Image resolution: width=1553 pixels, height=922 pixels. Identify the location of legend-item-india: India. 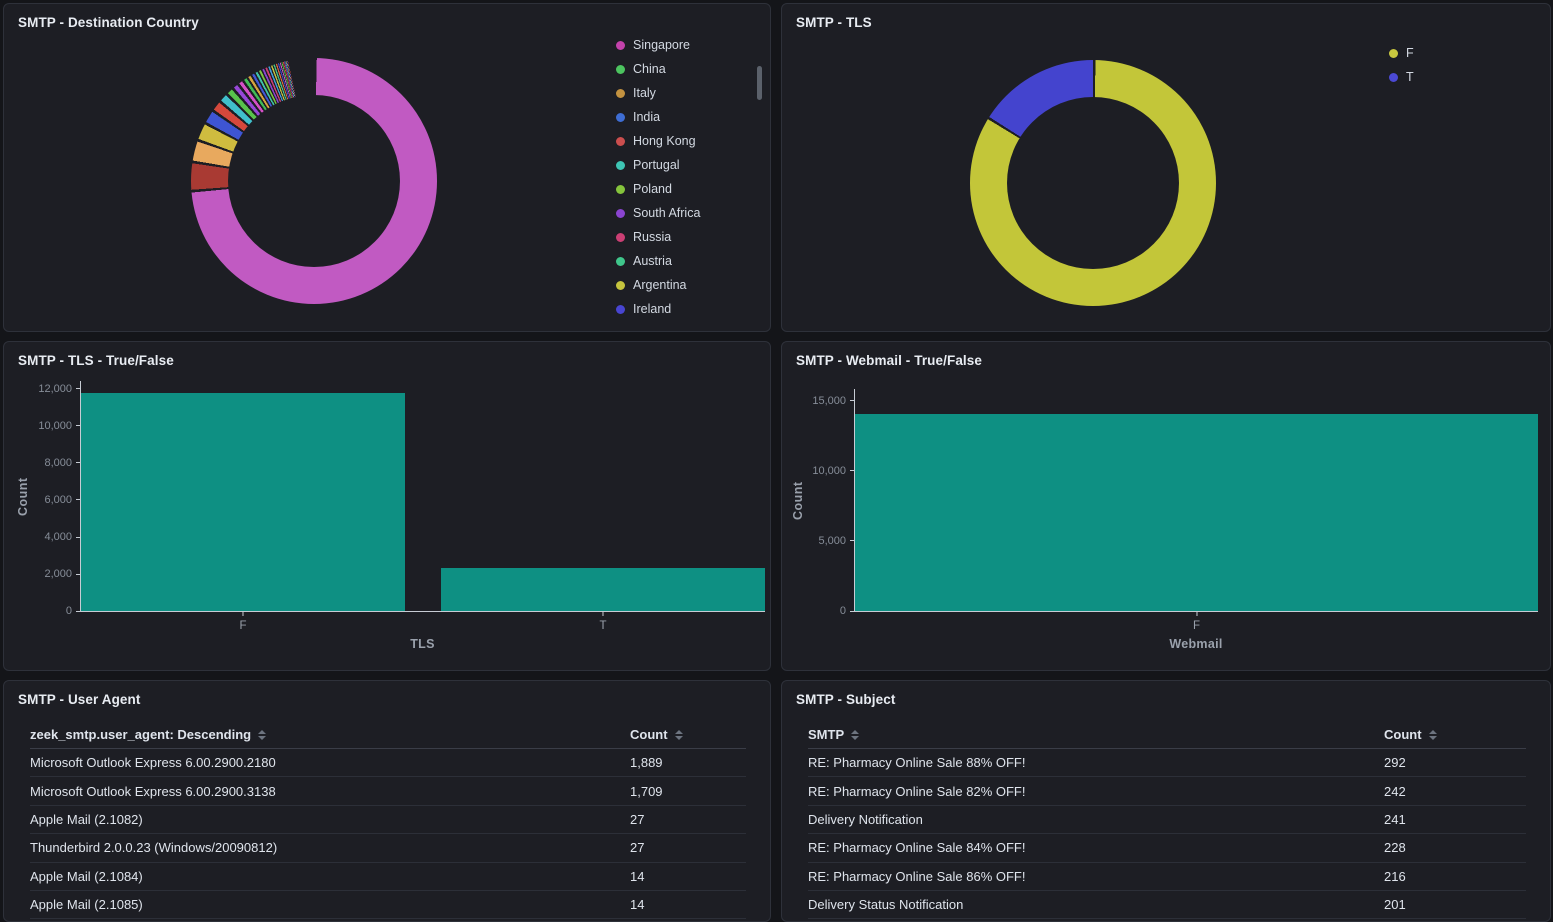
(658, 117).